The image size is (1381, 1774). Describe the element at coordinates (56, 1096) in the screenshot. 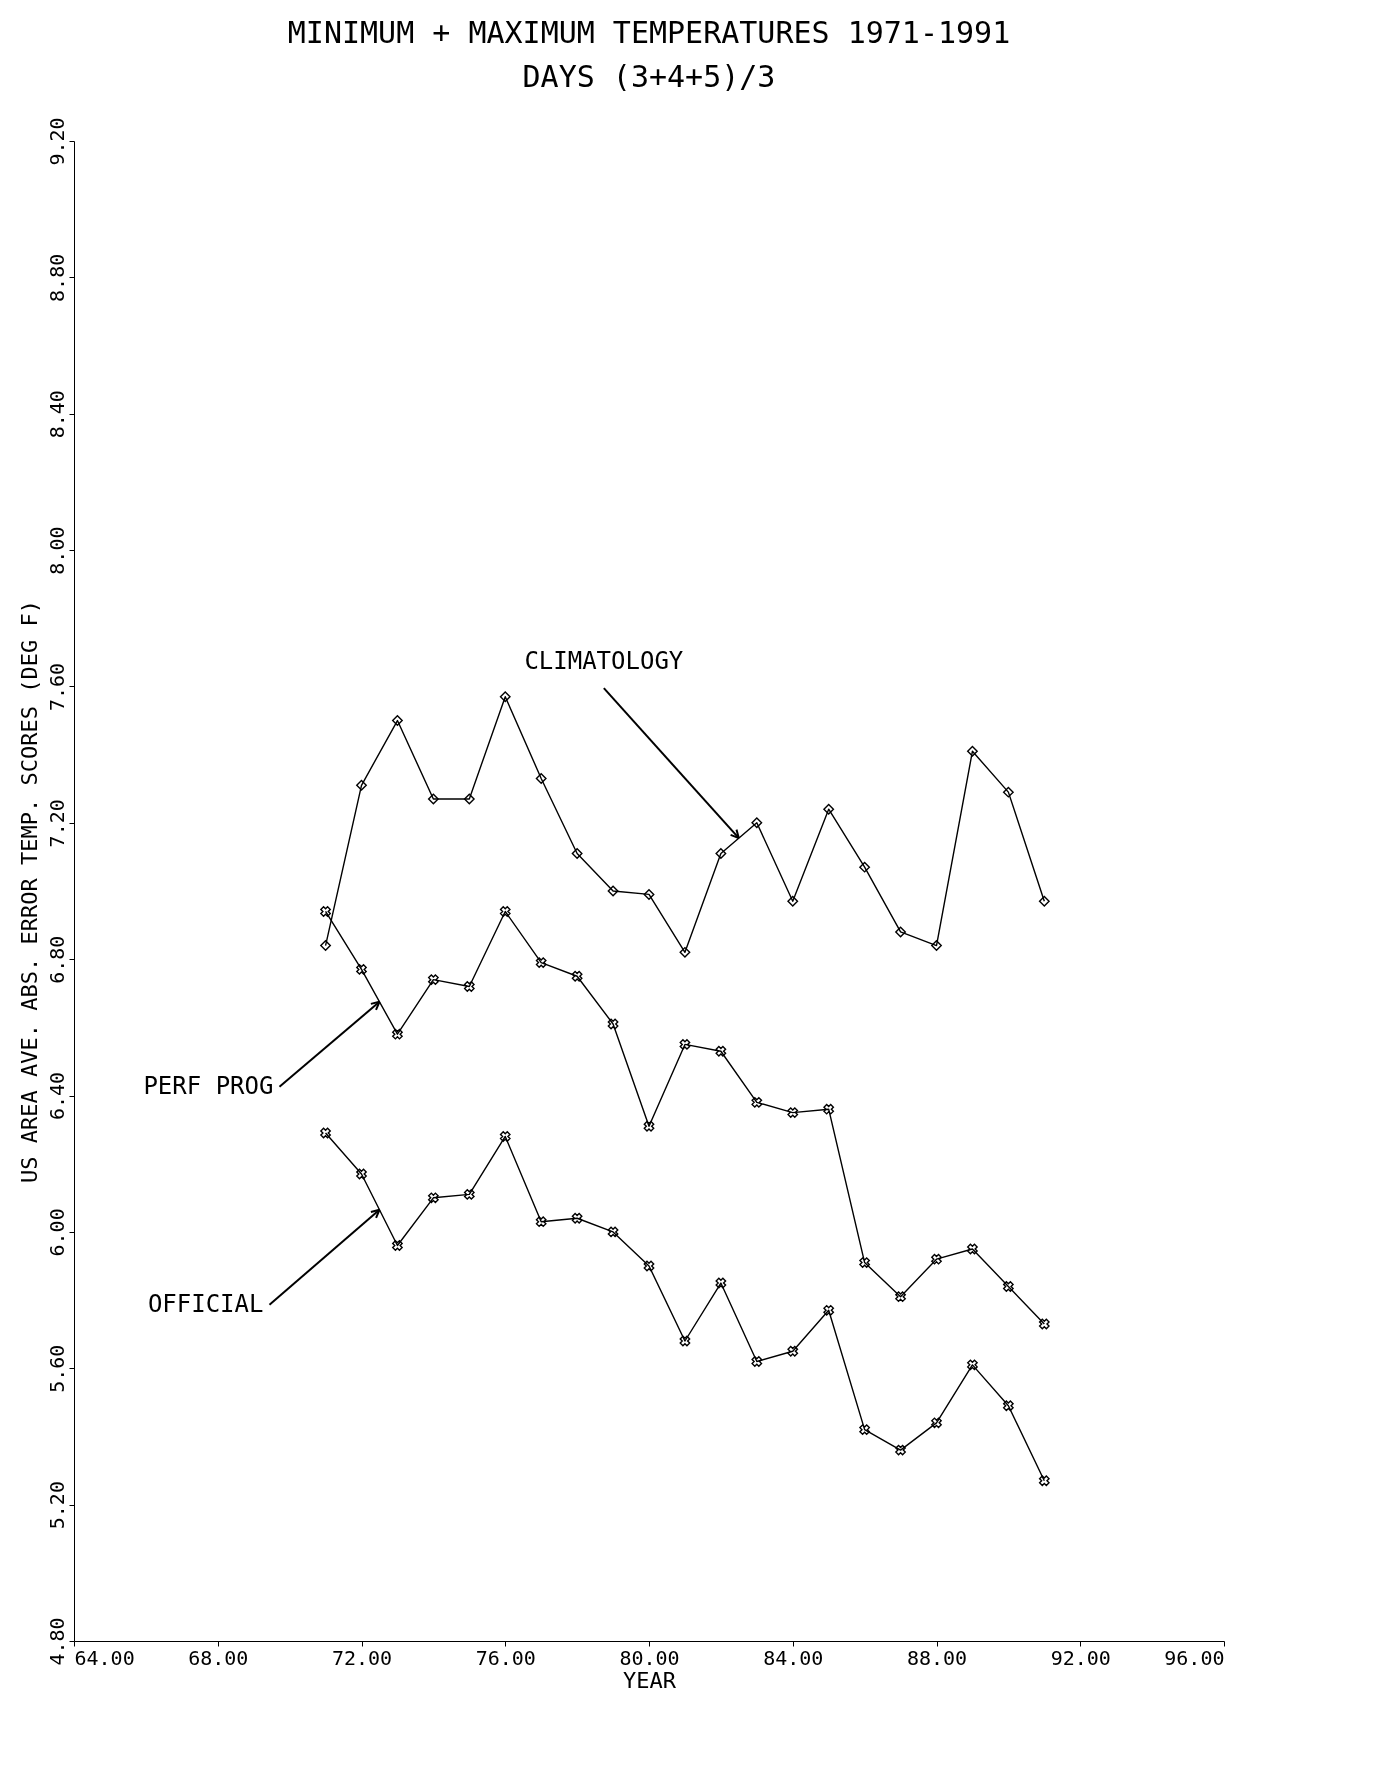

I see `y-tick-label: 6.40` at that location.